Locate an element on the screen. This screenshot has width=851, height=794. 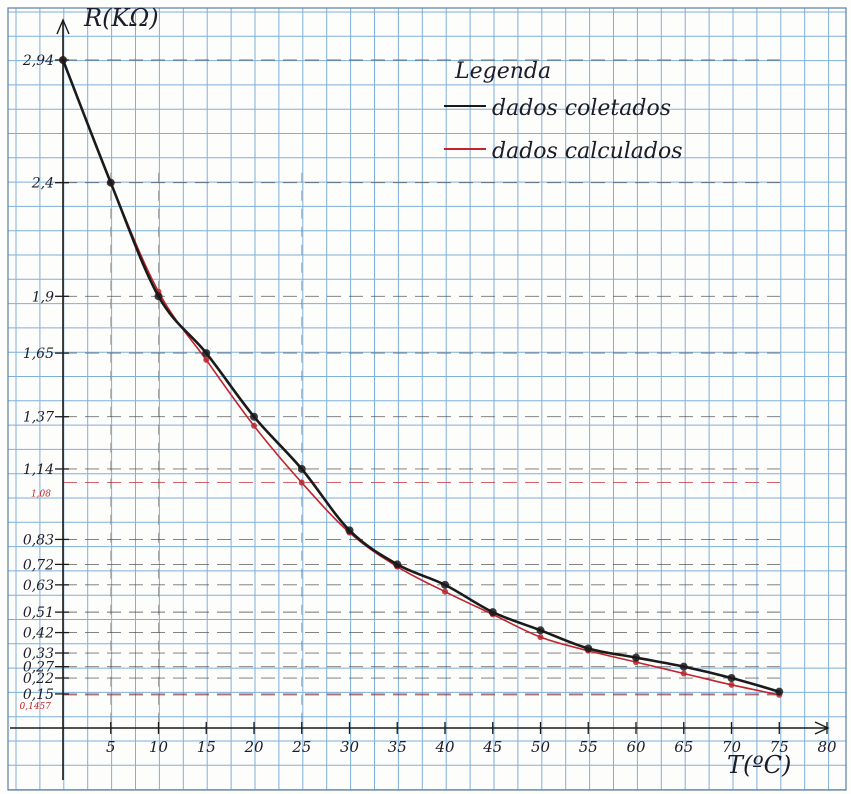
legend-label-coletados: dados coletados is located at coordinates (581, 108).